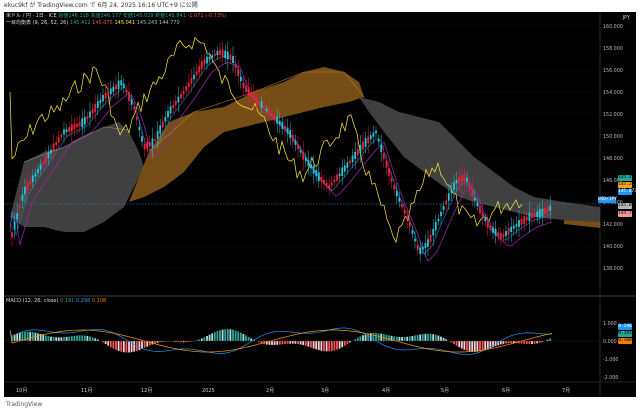  I want to click on macd-legend: MACD (12, 26, close) 0.191 0.298 0.108, so click(56, 301).